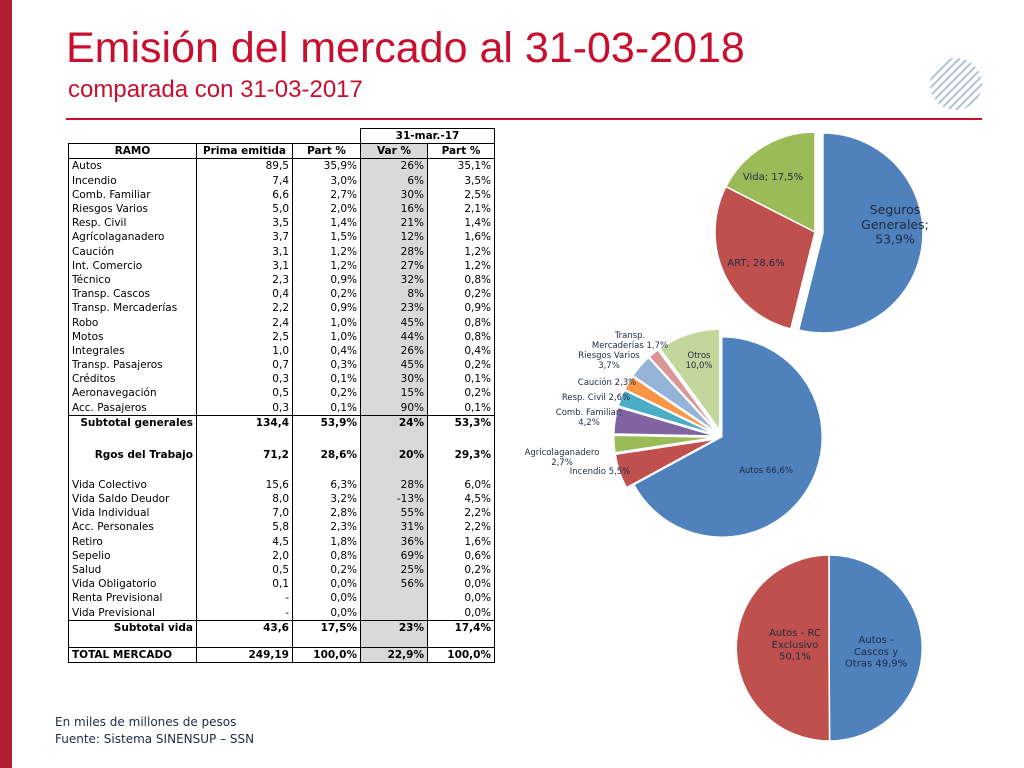 This screenshot has width=1024, height=768. What do you see at coordinates (461, 166) in the screenshot?
I see `table-cell: 35,1%` at bounding box center [461, 166].